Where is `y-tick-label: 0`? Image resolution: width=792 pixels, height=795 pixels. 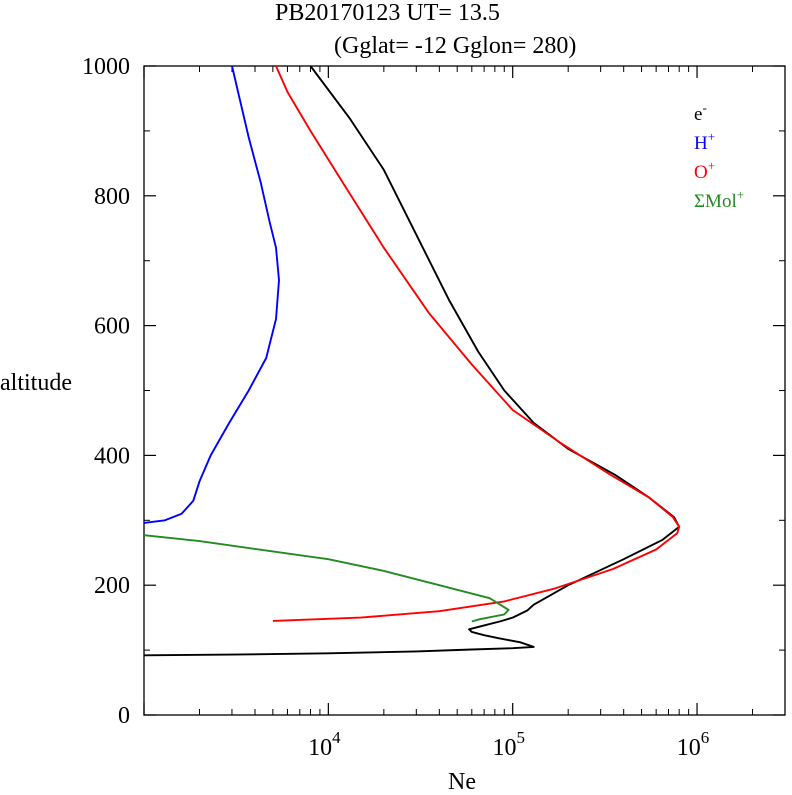 y-tick-label: 0 is located at coordinates (124, 716).